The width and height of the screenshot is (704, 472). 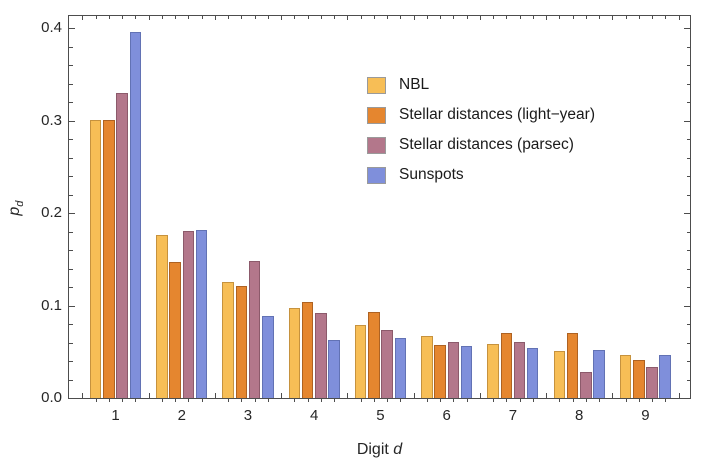 I want to click on legend-swatch-nbl, so click(x=376, y=85).